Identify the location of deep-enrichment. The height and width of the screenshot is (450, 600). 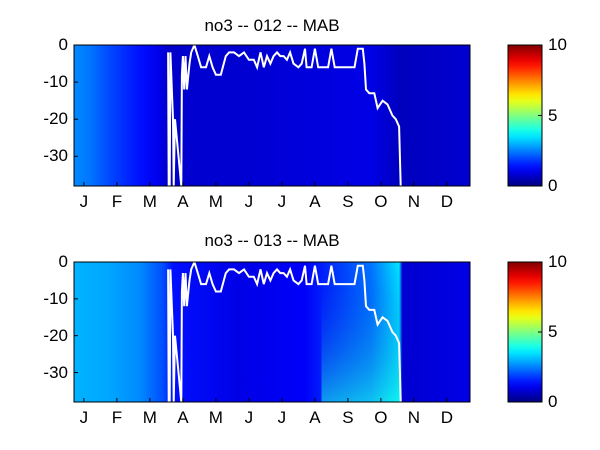
(361, 332).